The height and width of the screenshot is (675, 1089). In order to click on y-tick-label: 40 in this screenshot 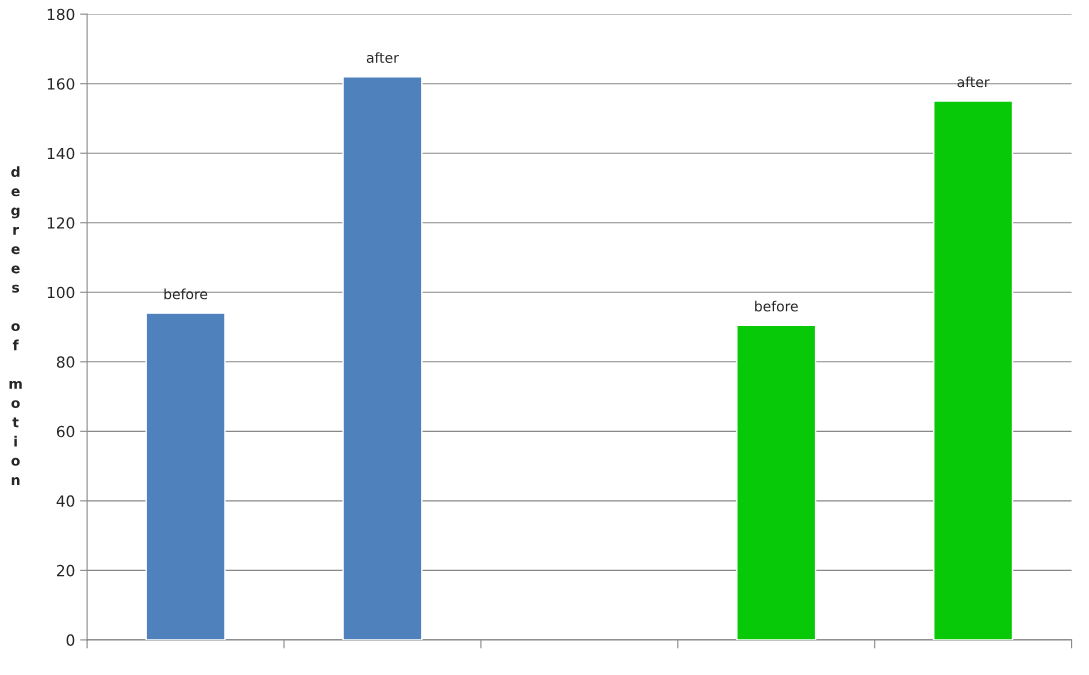, I will do `click(65, 501)`.